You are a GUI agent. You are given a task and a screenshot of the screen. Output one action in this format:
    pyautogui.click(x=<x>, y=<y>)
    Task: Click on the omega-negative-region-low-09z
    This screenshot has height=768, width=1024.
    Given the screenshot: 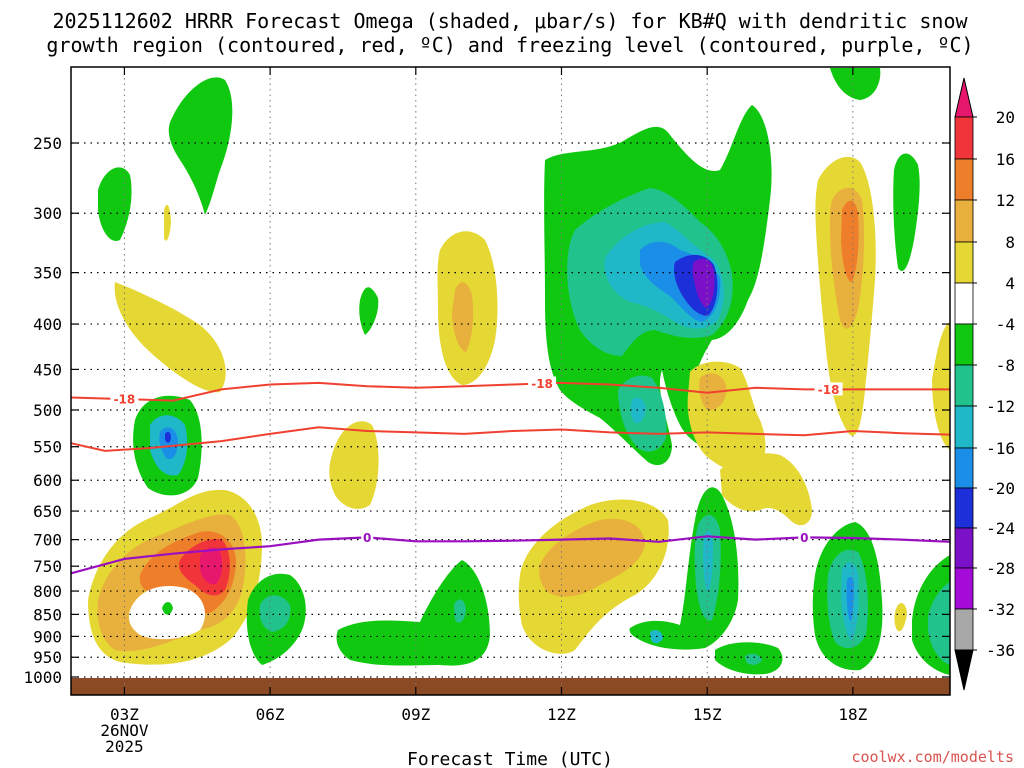 What is the action you would take?
    pyautogui.click(x=413, y=613)
    